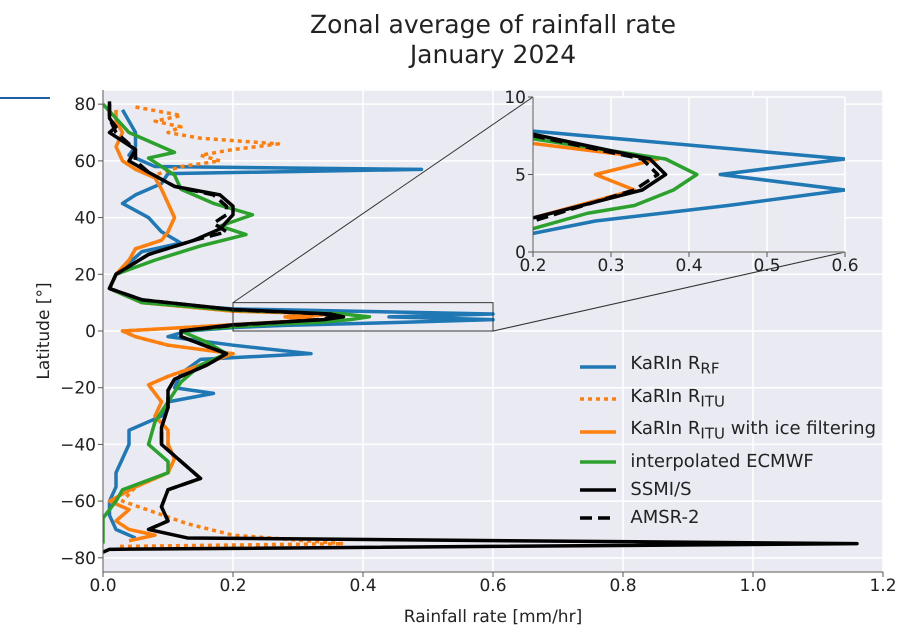  What do you see at coordinates (675, 366) in the screenshot?
I see `legend-label: KaRIn R$_{RF}$` at bounding box center [675, 366].